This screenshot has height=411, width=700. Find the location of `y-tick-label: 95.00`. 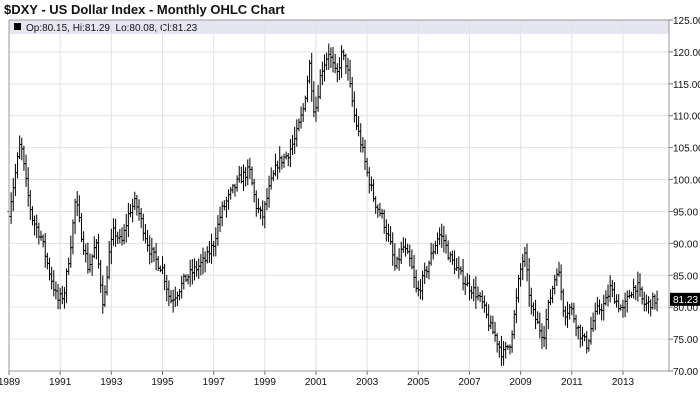

y-tick-label: 95.00 is located at coordinates (685, 212).